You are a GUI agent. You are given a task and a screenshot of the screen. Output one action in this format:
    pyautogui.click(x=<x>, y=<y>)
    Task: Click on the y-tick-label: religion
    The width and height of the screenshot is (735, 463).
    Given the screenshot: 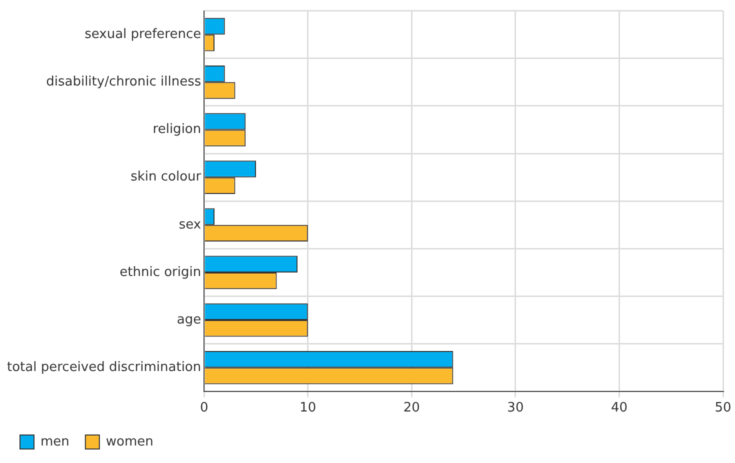 What is the action you would take?
    pyautogui.click(x=177, y=130)
    